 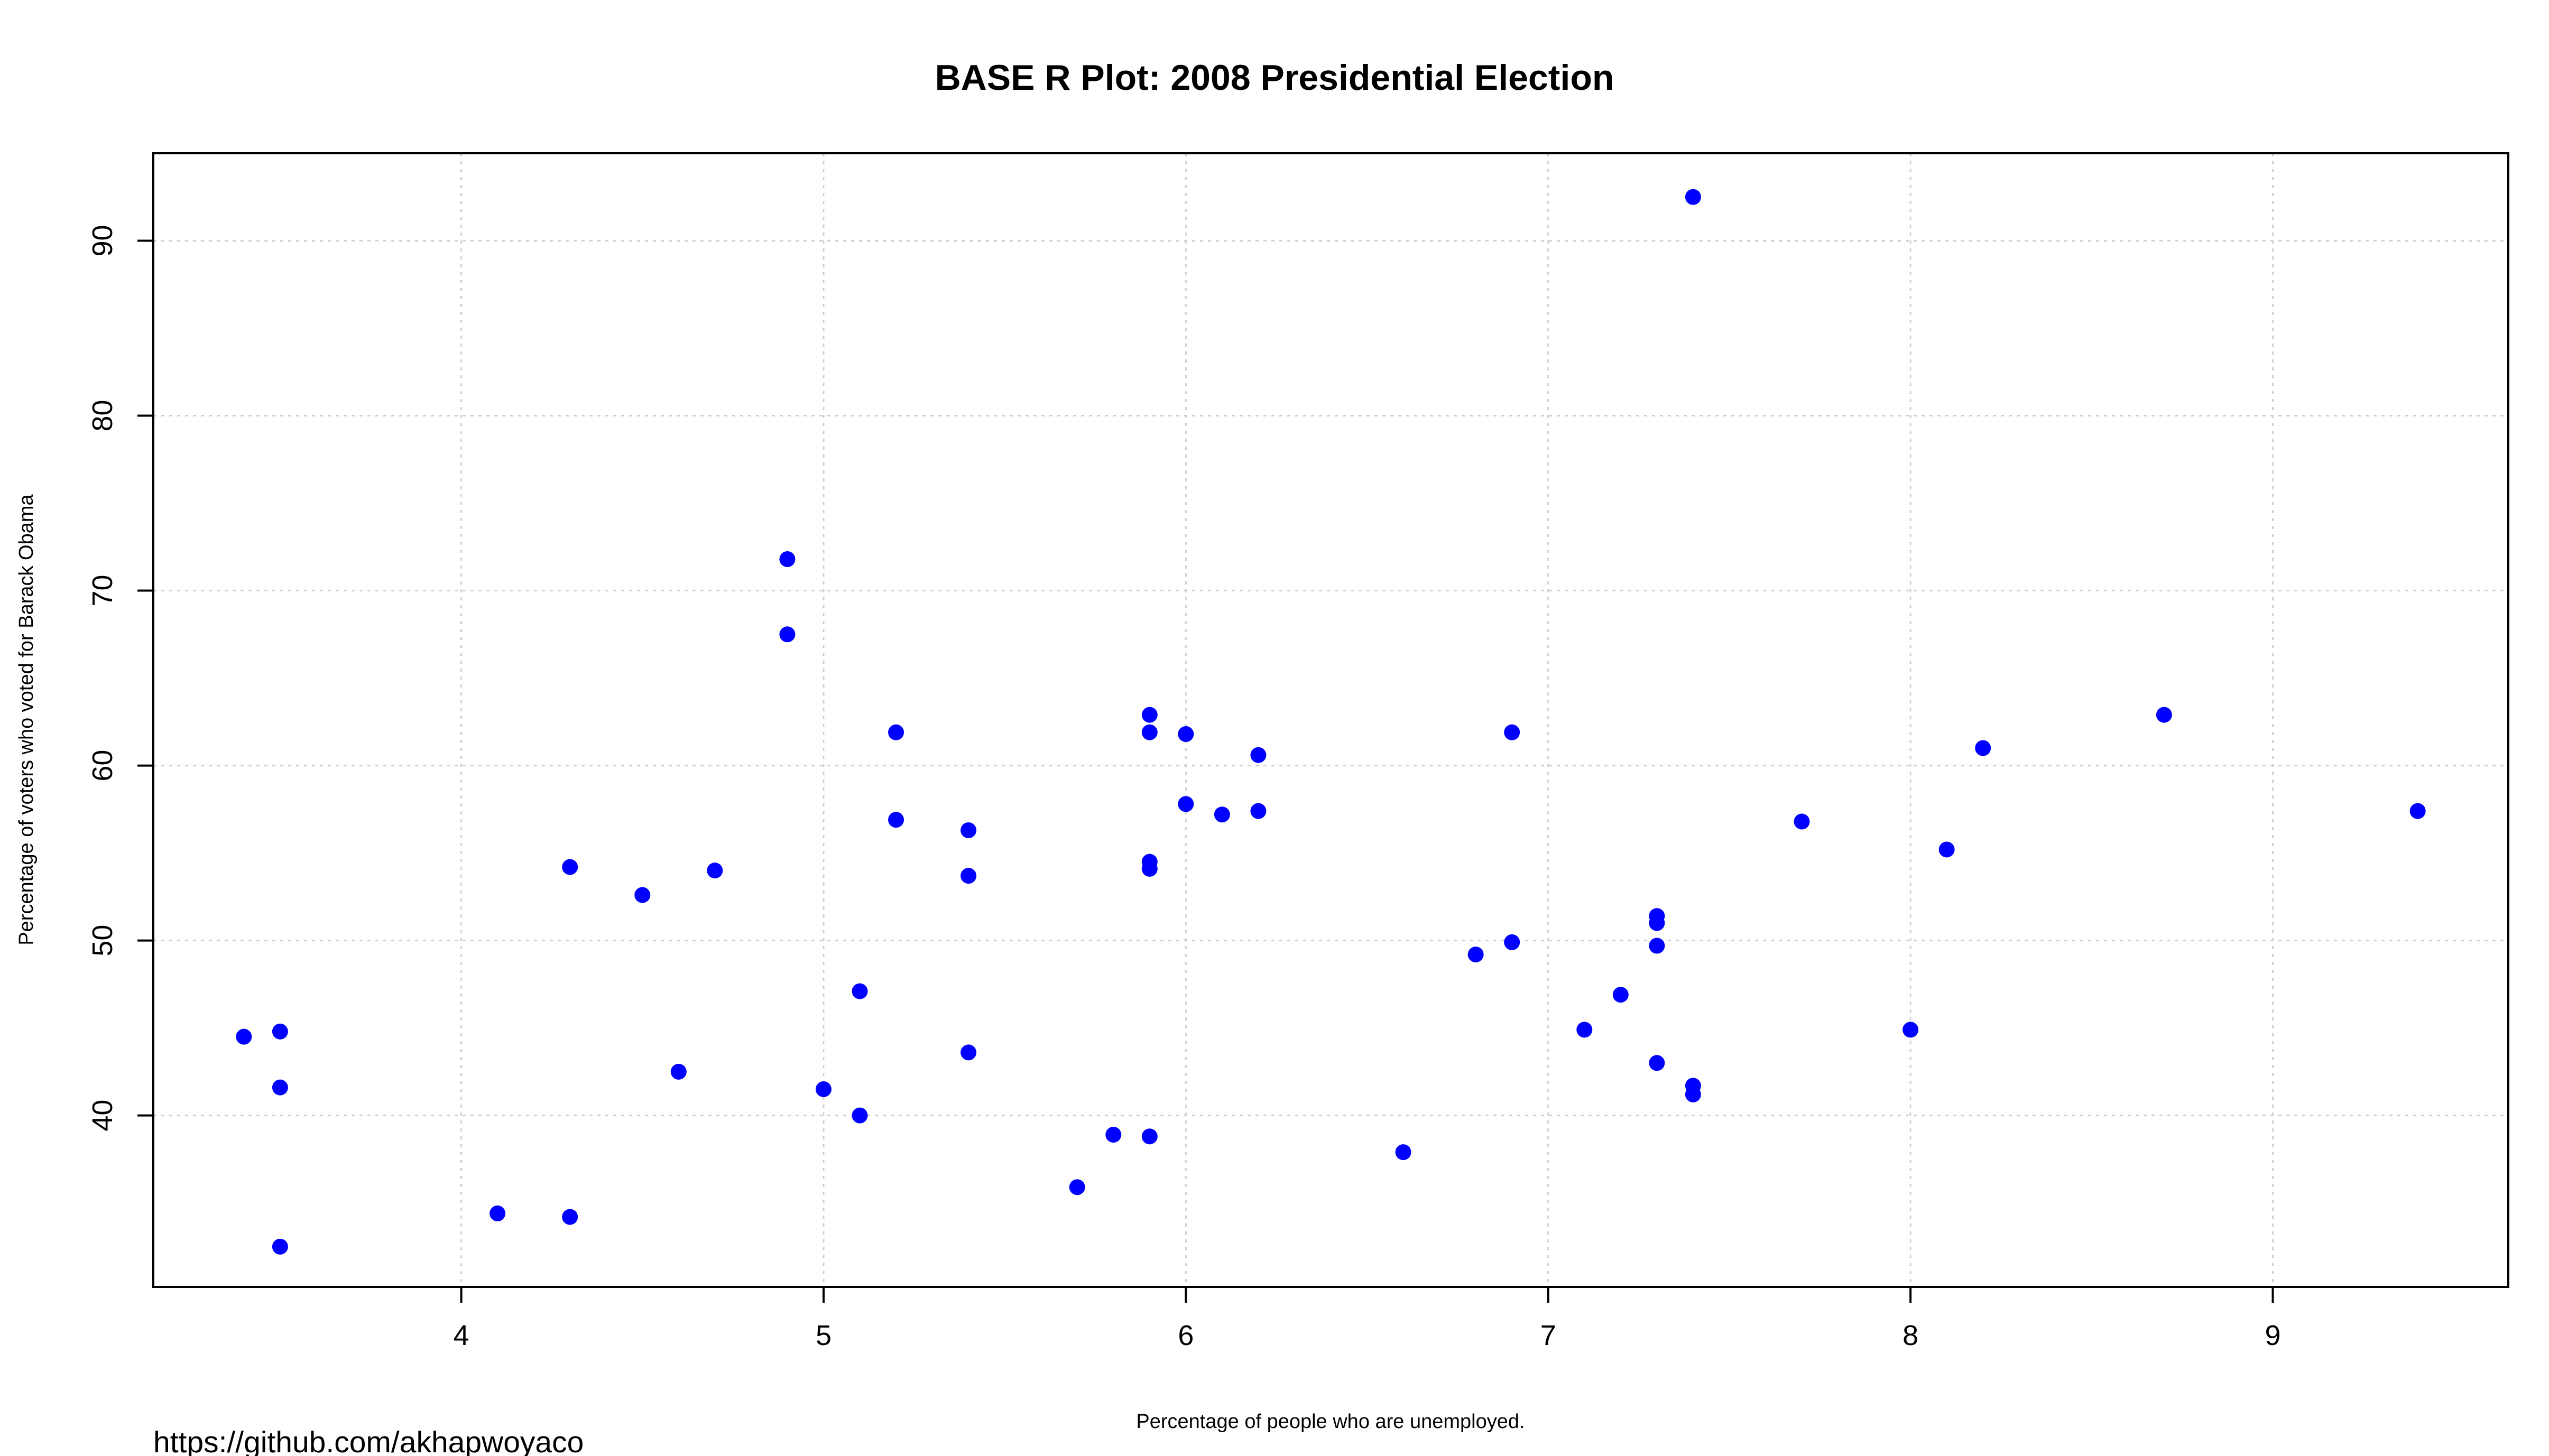 I want to click on y-tick-label: 60, so click(x=102, y=766).